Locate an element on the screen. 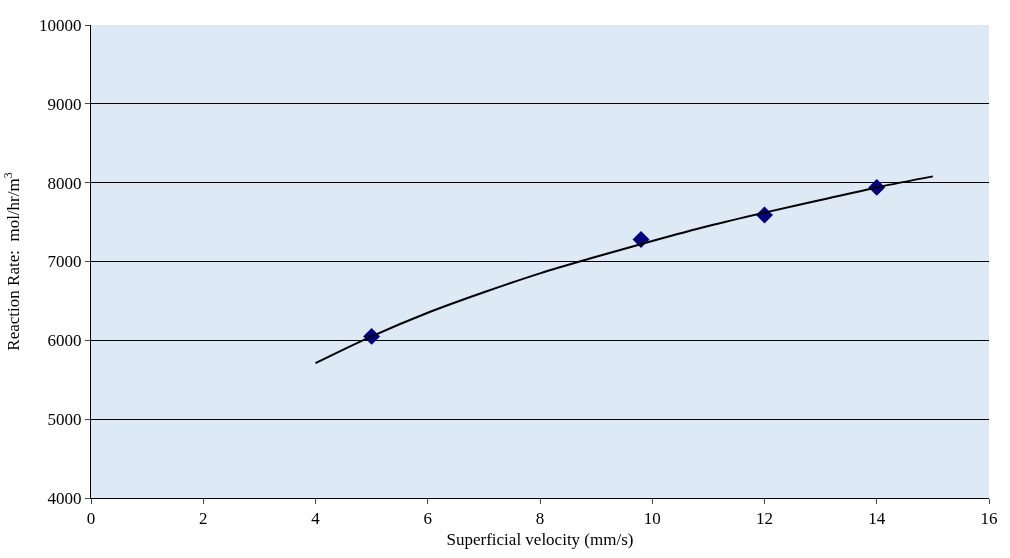 The image size is (1010, 558). y-tick-label: 7000 is located at coordinates (64, 262).